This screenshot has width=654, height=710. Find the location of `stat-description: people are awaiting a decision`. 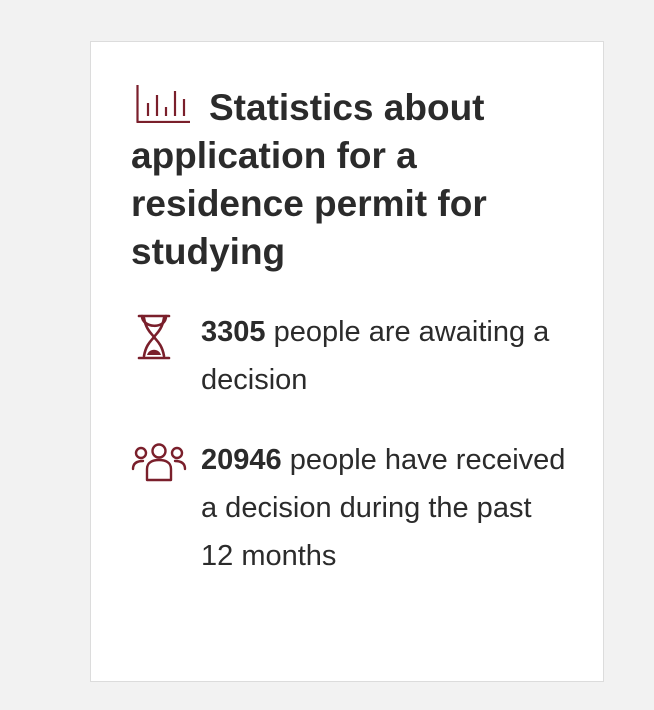

stat-description: people are awaiting a decision is located at coordinates (375, 356).